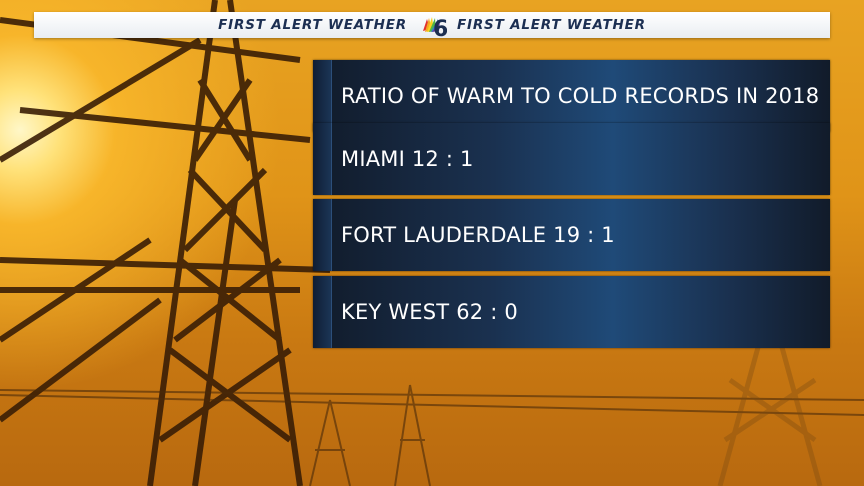  I want to click on nbc-6-peacock-logo-icon: 6, so click(432, 25).